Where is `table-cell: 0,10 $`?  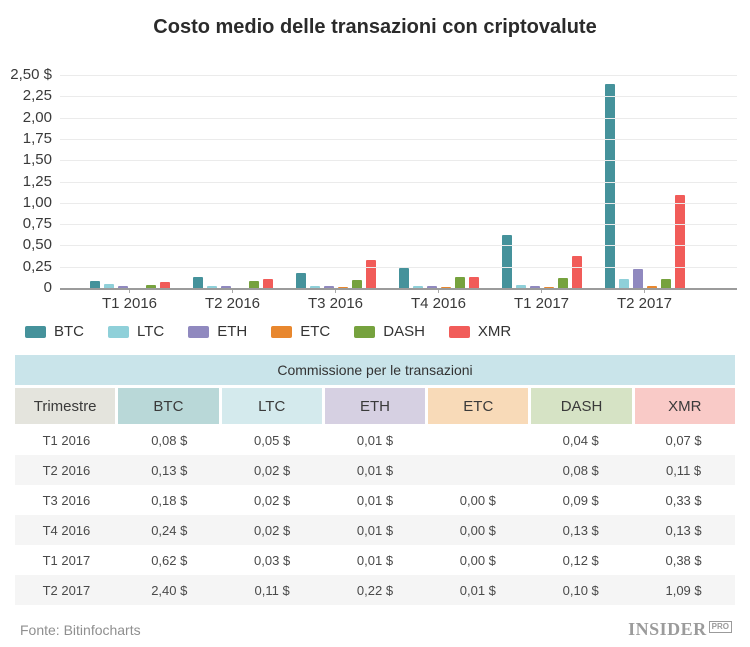 table-cell: 0,10 $ is located at coordinates (580, 590).